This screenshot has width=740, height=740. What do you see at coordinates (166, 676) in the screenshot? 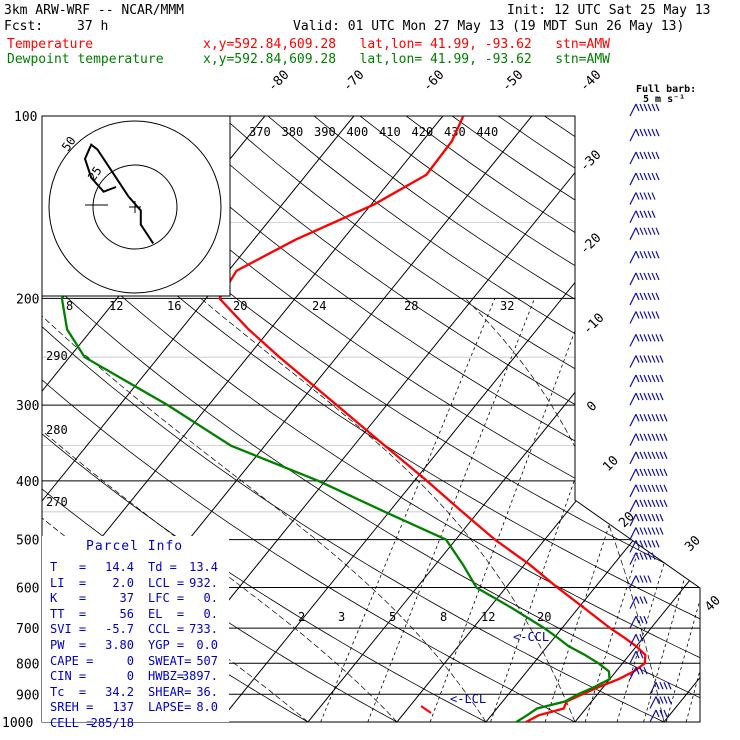
I see `parcel-info-label: HWBZ=` at bounding box center [166, 676].